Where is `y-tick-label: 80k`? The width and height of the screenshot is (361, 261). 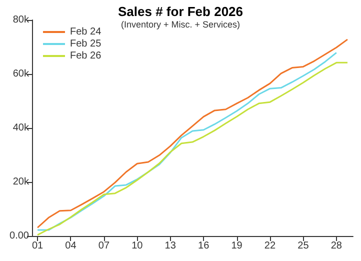
y-tick-label: 80k is located at coordinates (21, 20).